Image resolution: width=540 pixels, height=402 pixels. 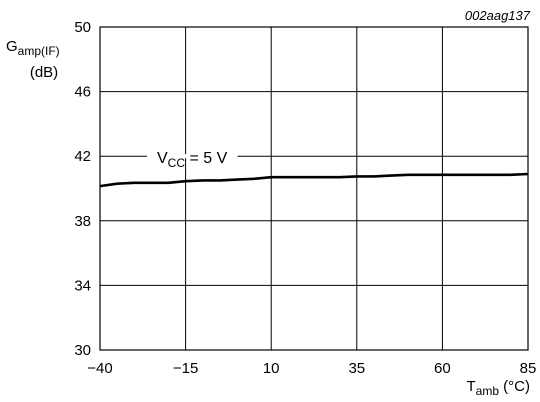 What do you see at coordinates (177, 163) in the screenshot?
I see `annotation-sub: CC` at bounding box center [177, 163].